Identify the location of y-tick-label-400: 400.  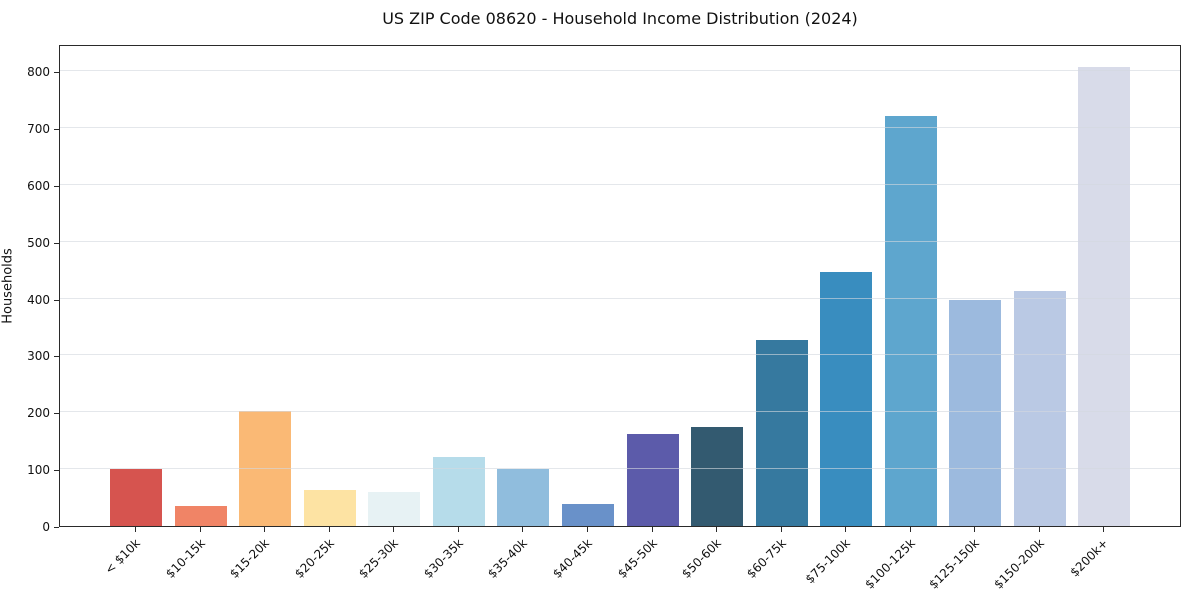
(38, 299).